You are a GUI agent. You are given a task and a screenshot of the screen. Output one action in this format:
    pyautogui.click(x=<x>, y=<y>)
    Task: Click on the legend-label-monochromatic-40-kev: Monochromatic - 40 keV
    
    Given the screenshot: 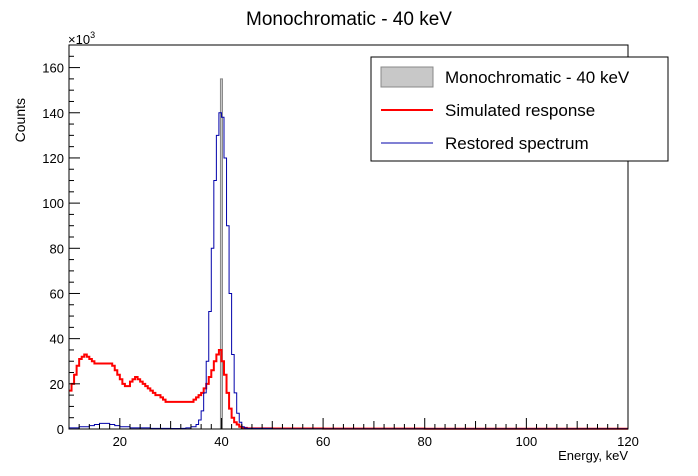 What is the action you would take?
    pyautogui.click(x=537, y=77)
    